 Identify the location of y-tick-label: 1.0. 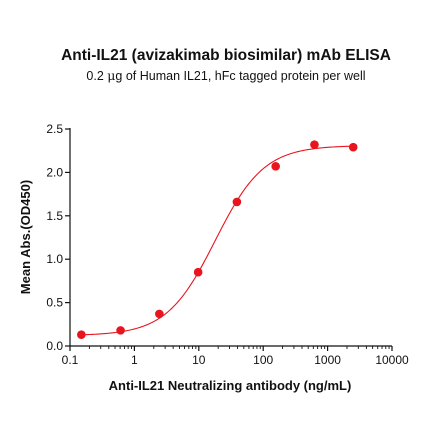
(54, 259).